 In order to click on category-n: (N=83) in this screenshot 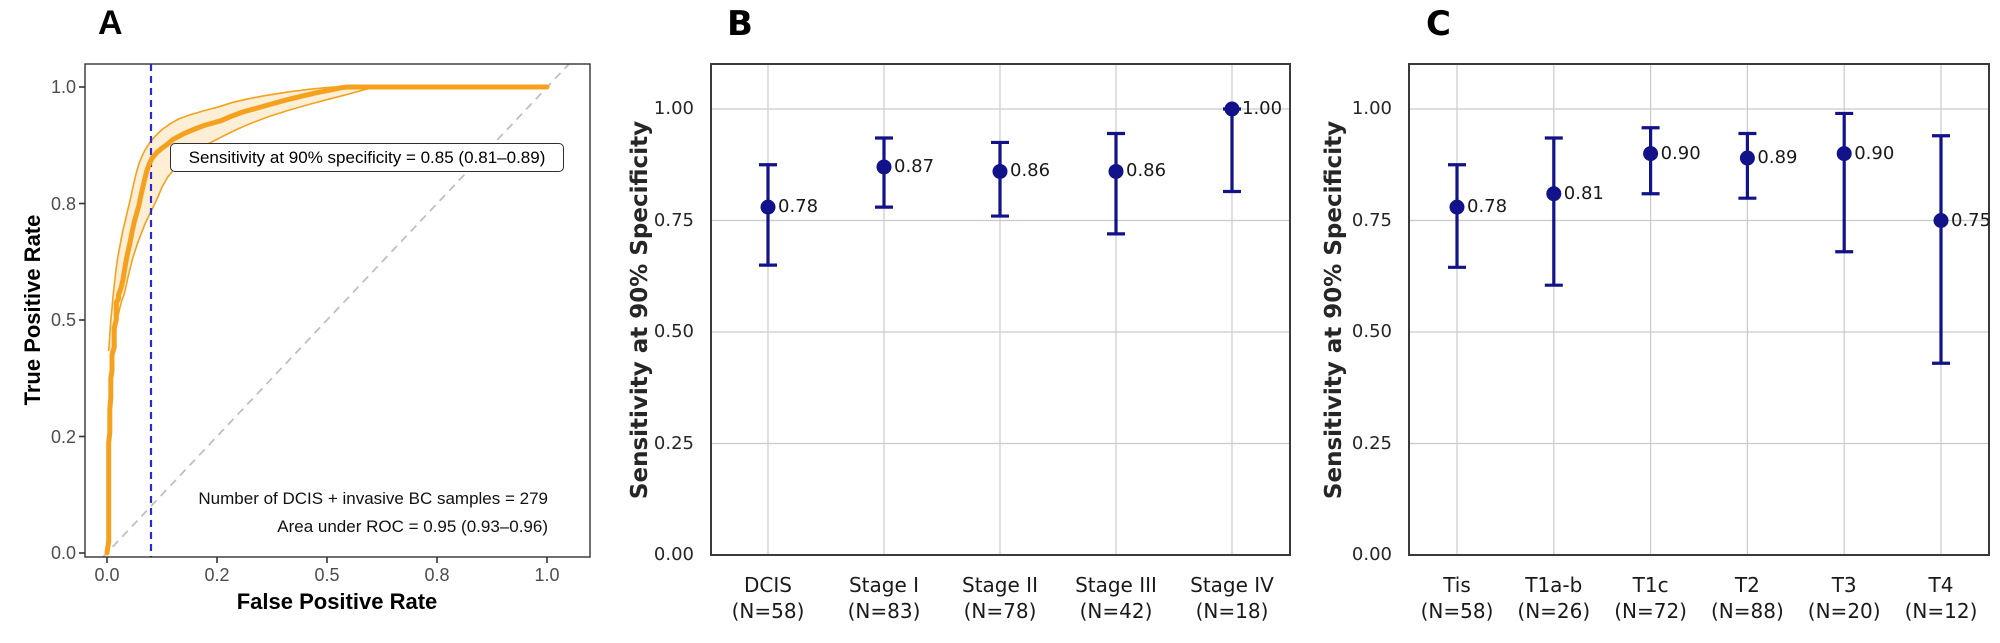, I will do `click(884, 611)`.